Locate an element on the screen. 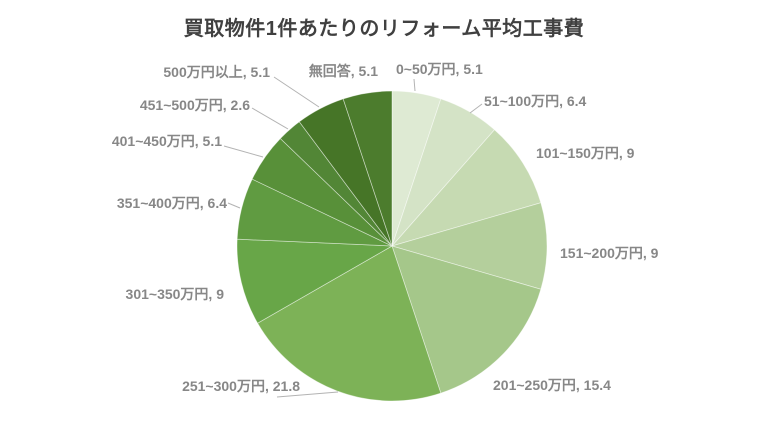 This screenshot has width=768, height=432. slice-label-0: 0~50万円, 5.1 is located at coordinates (439, 69).